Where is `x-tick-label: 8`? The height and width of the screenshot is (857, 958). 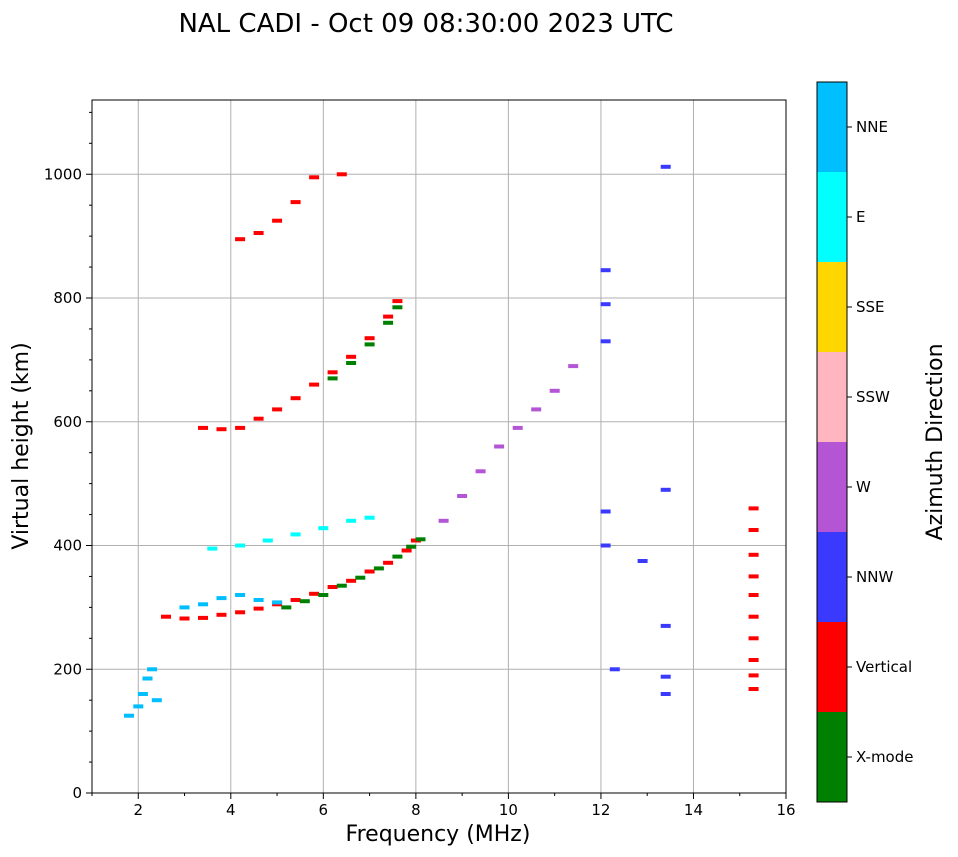 x-tick-label: 8 is located at coordinates (416, 810).